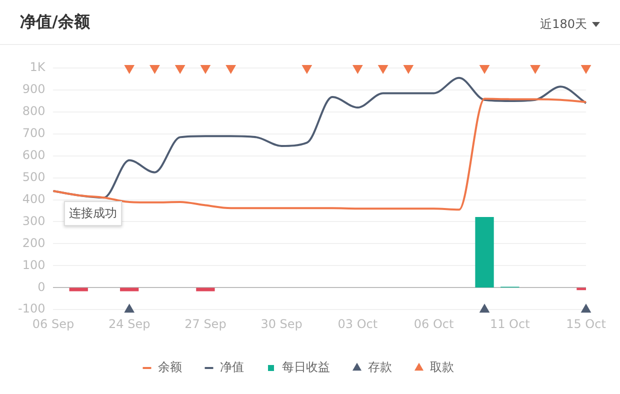 This screenshot has width=620, height=394. What do you see at coordinates (442, 367) in the screenshot?
I see `legend-label: 取款` at bounding box center [442, 367].